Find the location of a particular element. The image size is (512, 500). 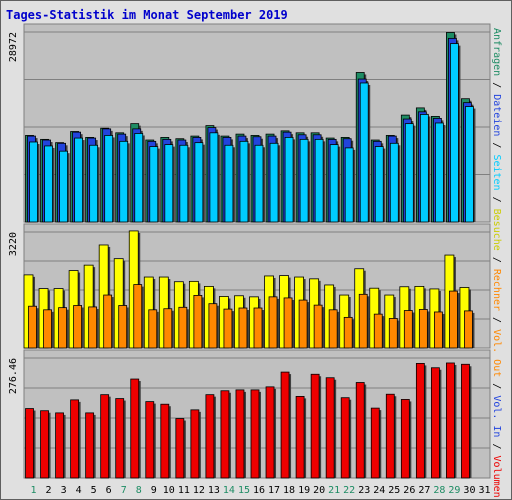

x-tick-label-day-6: 6 is located at coordinates (109, 490).